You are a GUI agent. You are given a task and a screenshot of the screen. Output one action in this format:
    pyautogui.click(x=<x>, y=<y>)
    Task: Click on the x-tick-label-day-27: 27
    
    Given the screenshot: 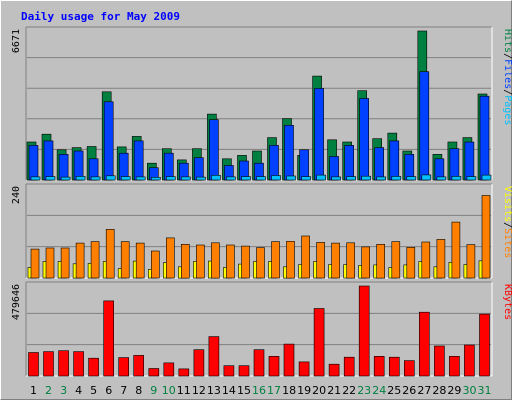 What is the action you would take?
    pyautogui.click(x=424, y=390)
    